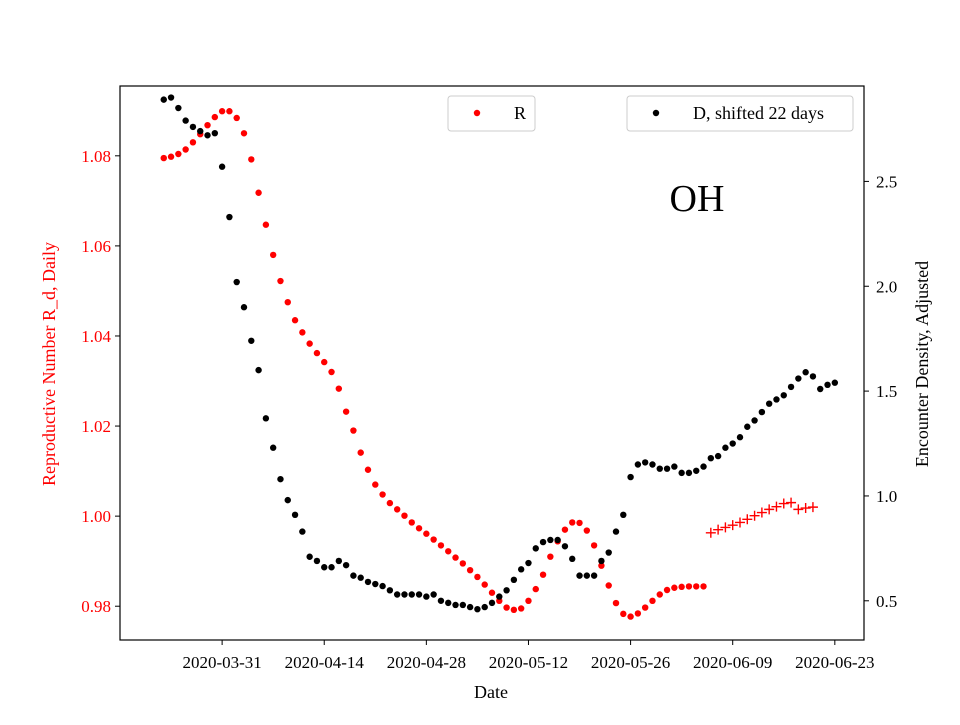  Describe the element at coordinates (520, 113) in the screenshot. I see `legend-r-label: R` at that location.